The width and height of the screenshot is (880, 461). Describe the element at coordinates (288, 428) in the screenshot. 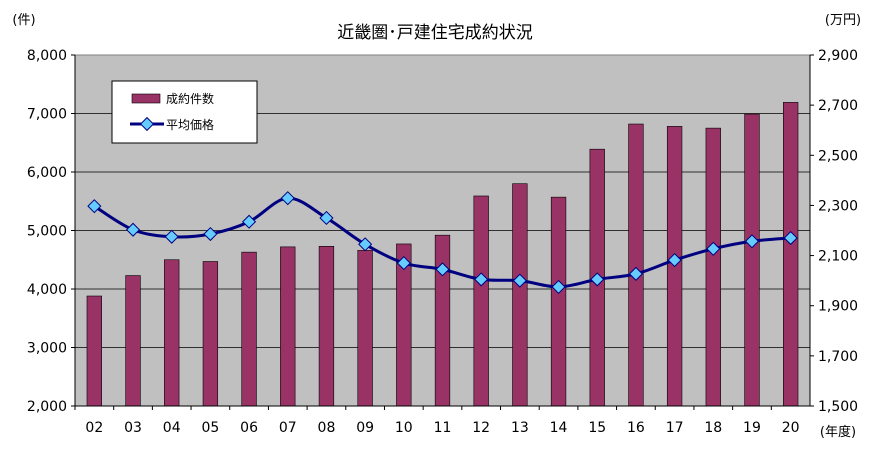

I see `x-tick-label: 07` at that location.